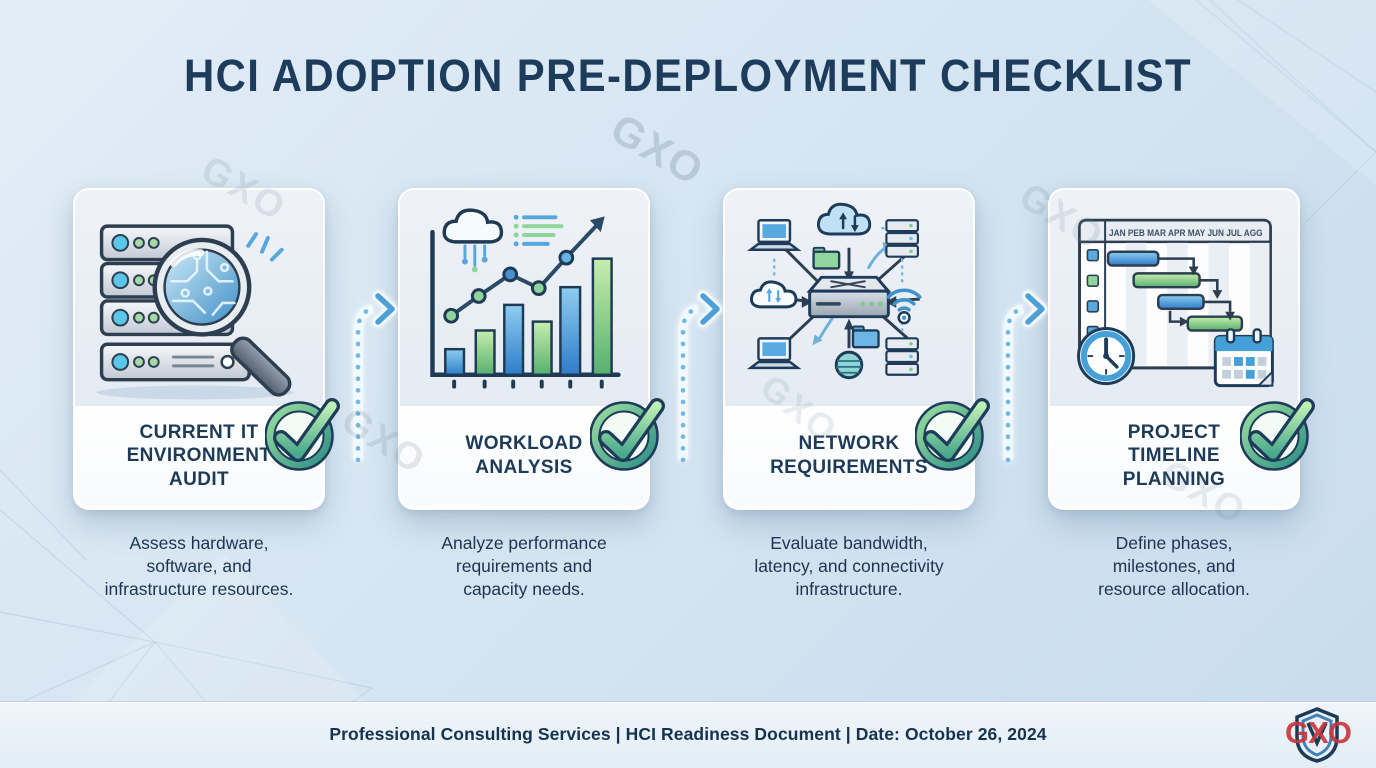 This screenshot has height=768, width=1376. I want to click on shield-icon, so click(1317, 735).